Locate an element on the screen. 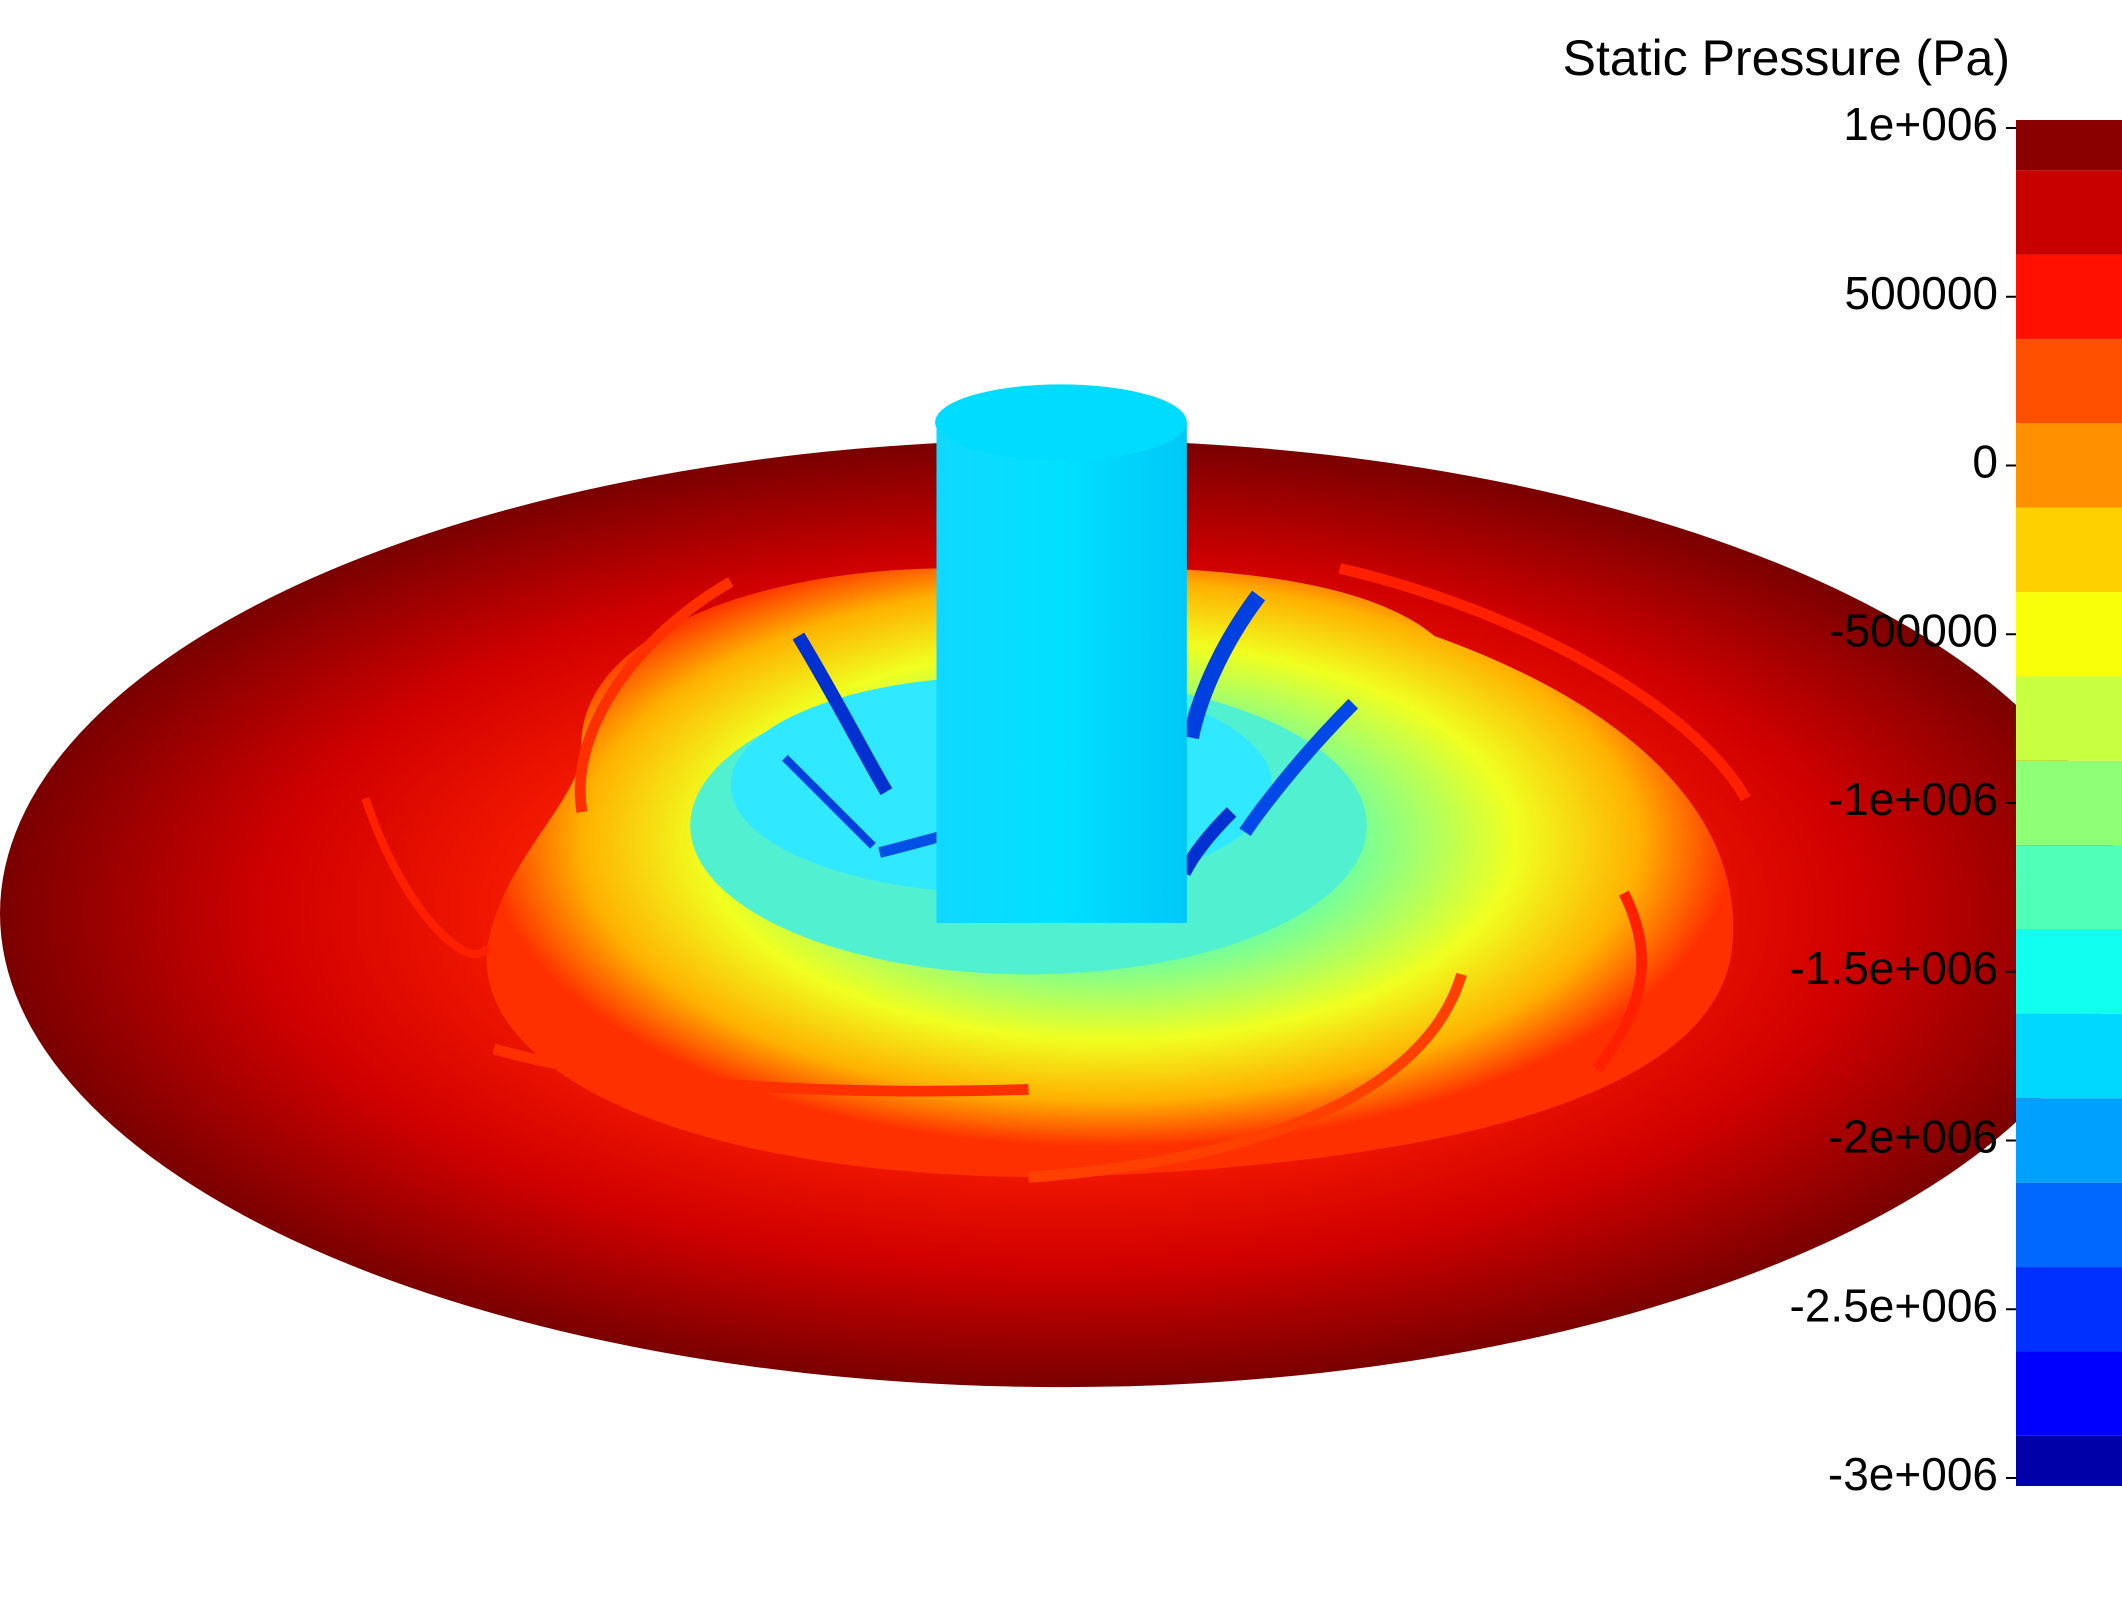  tick-label: -2.5e+006 is located at coordinates (1894, 1305).